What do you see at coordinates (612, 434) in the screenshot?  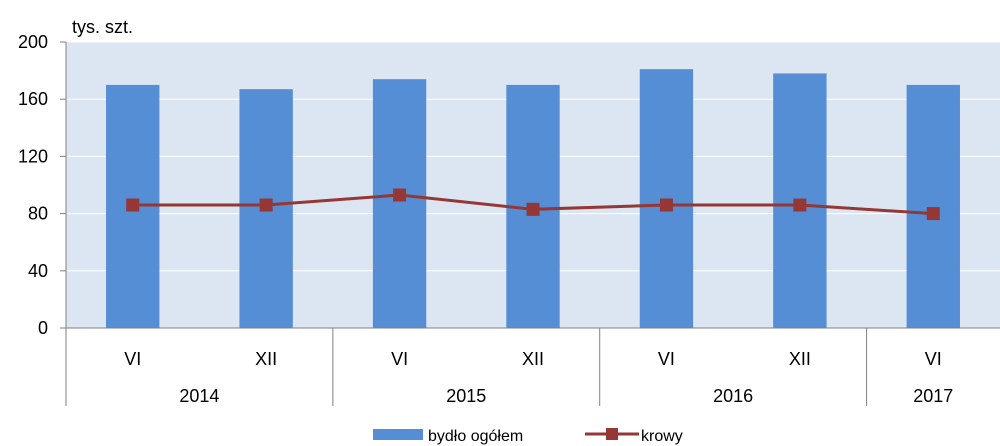 I see `legend-line-marker` at bounding box center [612, 434].